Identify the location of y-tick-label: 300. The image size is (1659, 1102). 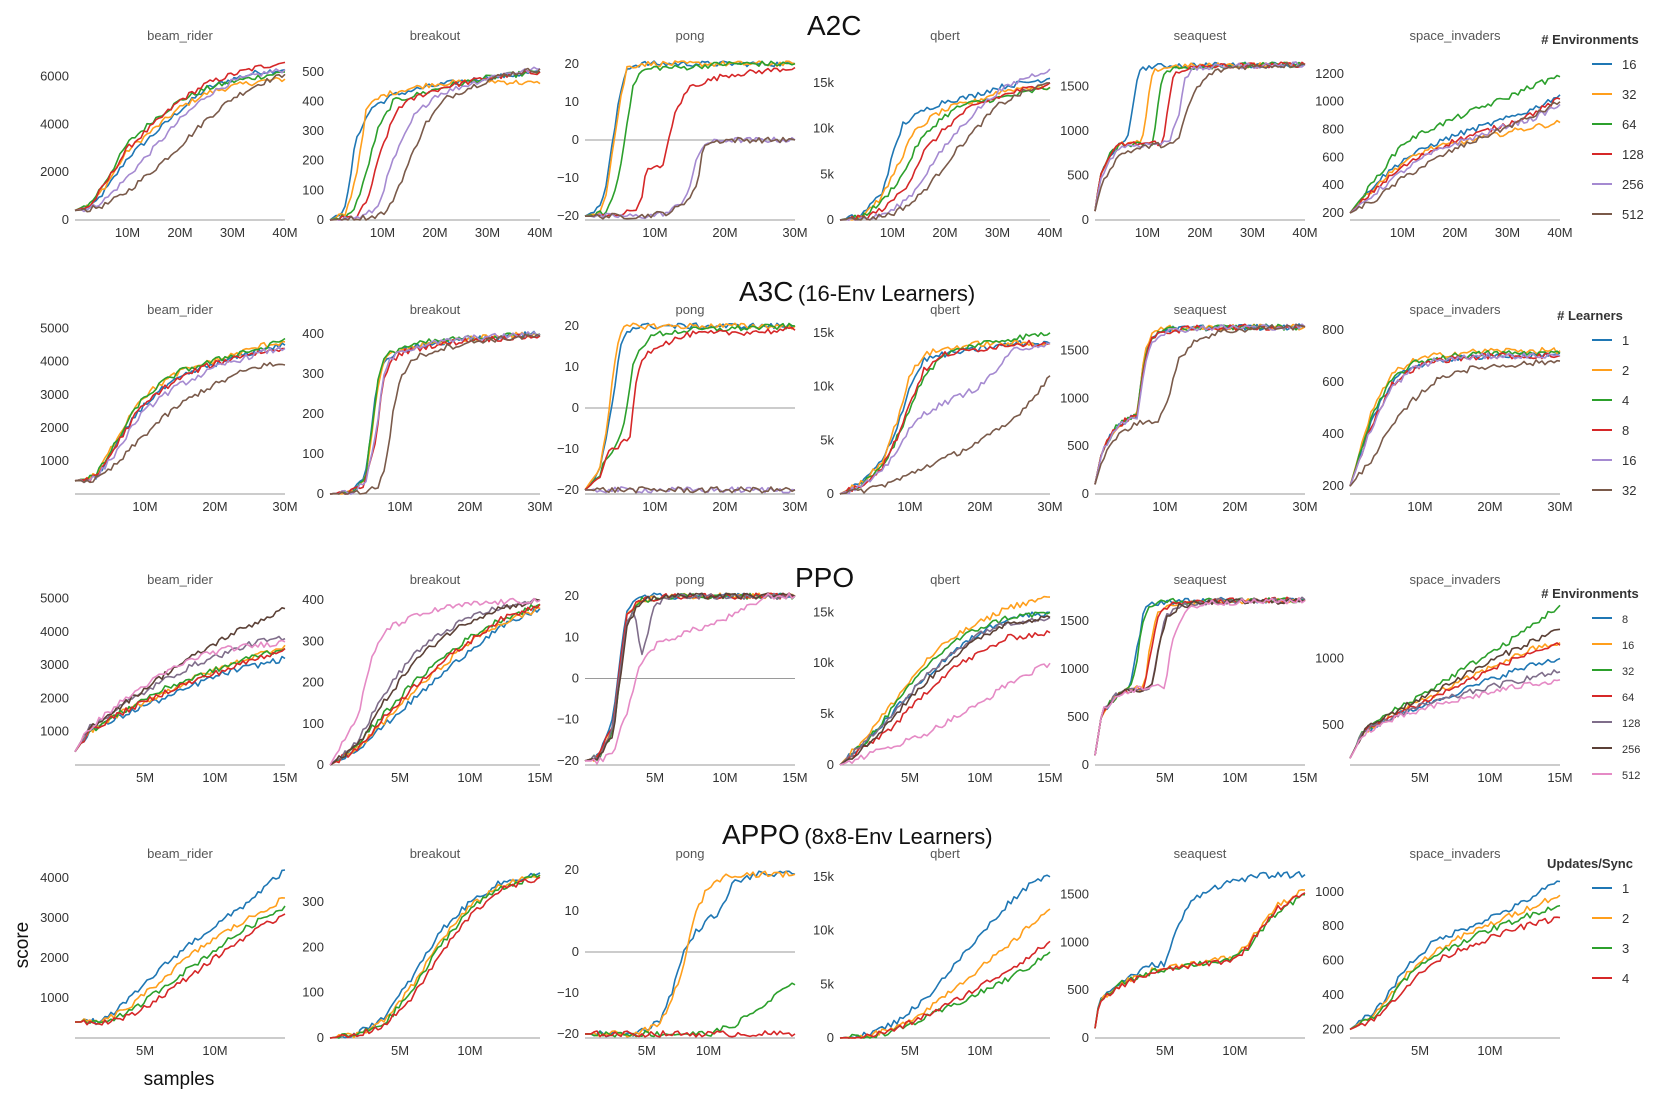
(313, 901).